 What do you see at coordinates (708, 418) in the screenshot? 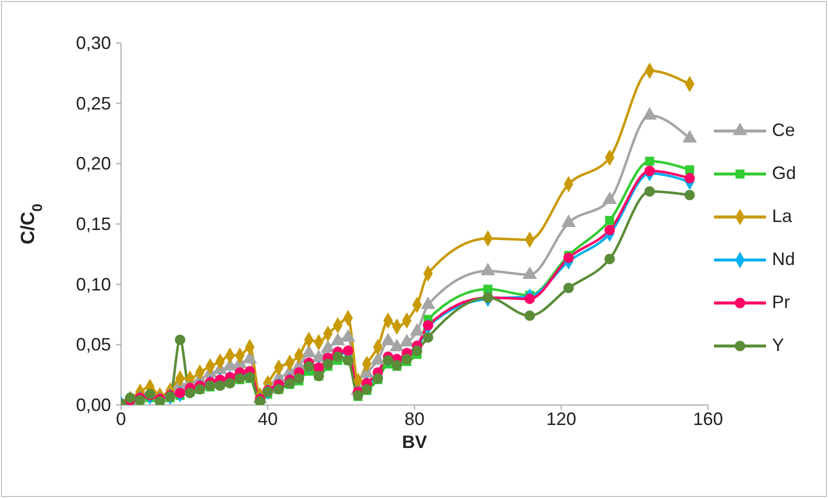
I see `x-tick-label: 160` at bounding box center [708, 418].